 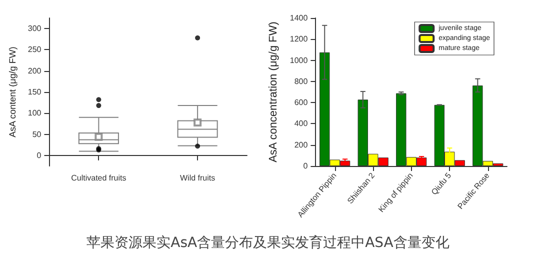 I want to click on x-tick-label: Cultivated fruits, so click(x=98, y=178).